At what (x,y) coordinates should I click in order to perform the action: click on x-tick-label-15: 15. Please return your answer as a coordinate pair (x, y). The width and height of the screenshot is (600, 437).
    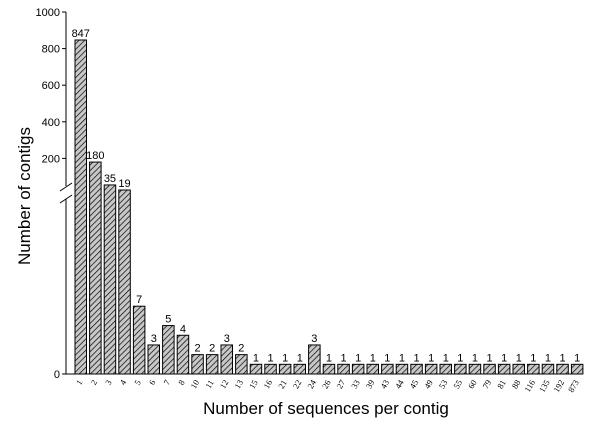
    Looking at the image, I should click on (253, 384).